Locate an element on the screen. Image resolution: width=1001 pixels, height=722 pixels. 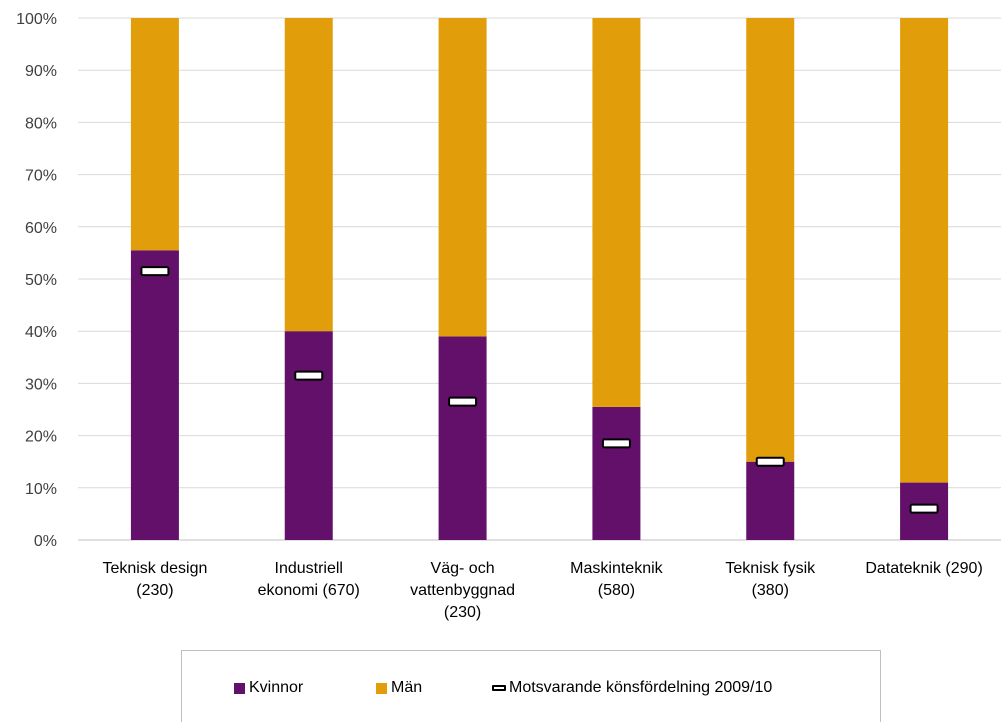
y-tick-label: 30% is located at coordinates (41, 384).